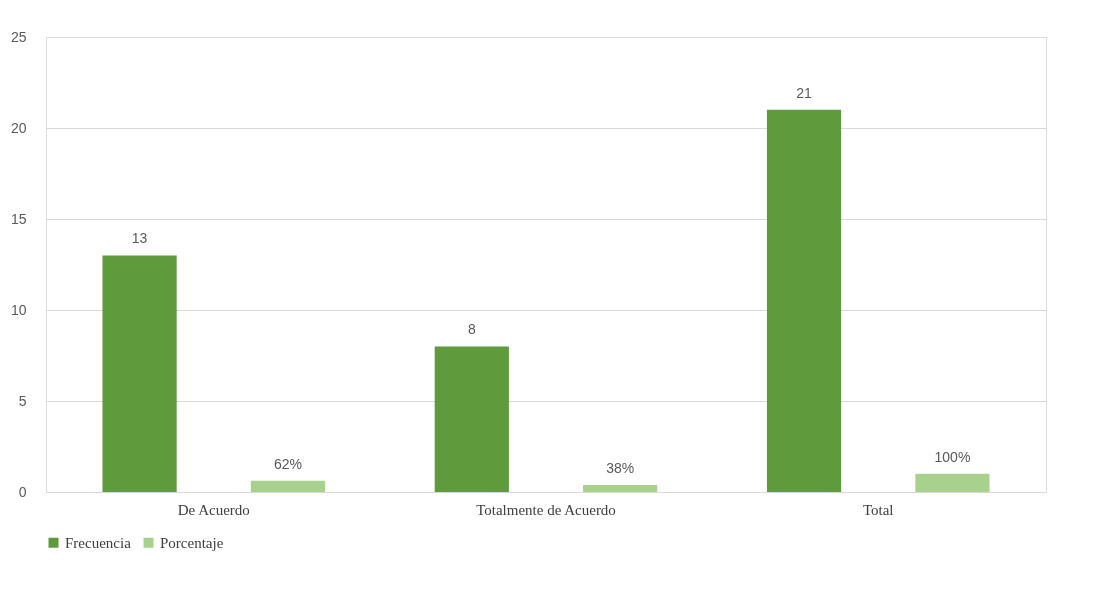  What do you see at coordinates (18, 309) in the screenshot?
I see `y-tick-label: 10` at bounding box center [18, 309].